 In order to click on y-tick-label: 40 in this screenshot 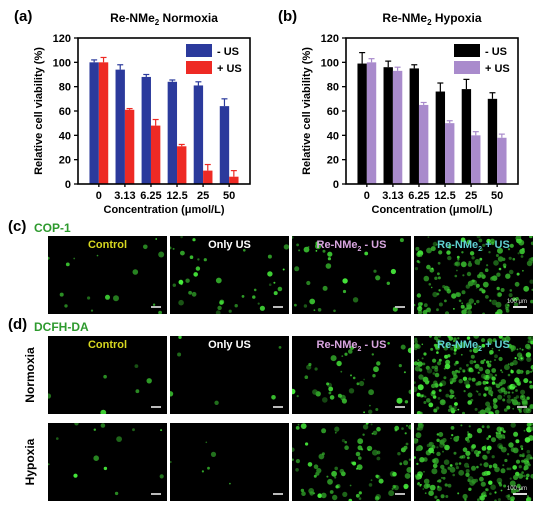, I will do `click(333, 136)`.